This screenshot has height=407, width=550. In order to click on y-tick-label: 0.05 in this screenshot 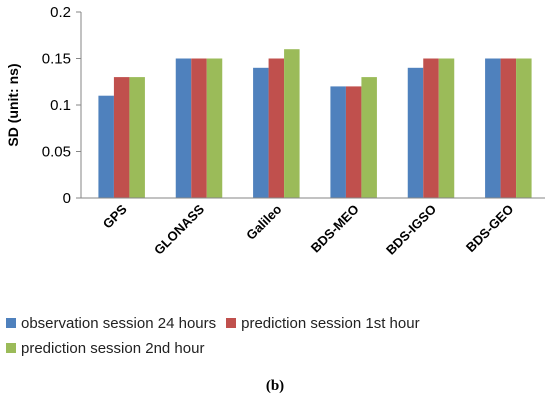, I will do `click(56, 152)`.